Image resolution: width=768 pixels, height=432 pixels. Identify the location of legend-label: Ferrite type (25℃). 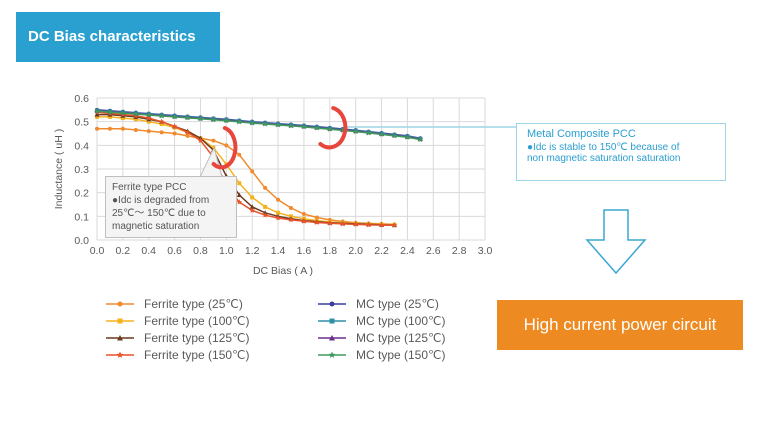
(193, 303).